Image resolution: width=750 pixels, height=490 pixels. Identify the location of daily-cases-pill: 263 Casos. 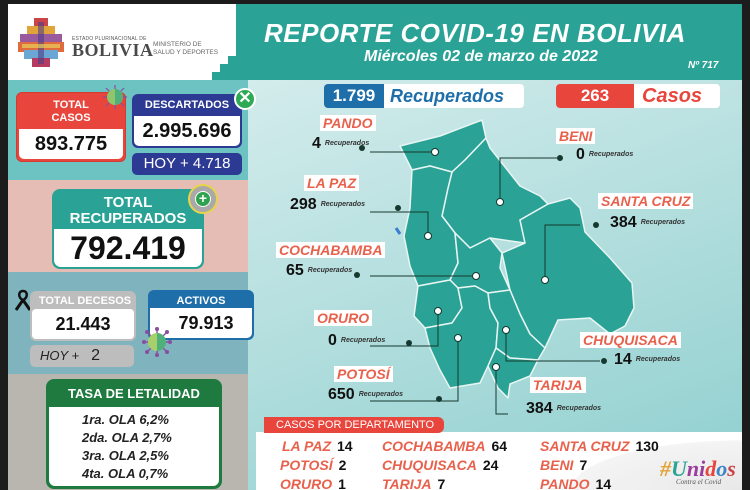
(638, 96).